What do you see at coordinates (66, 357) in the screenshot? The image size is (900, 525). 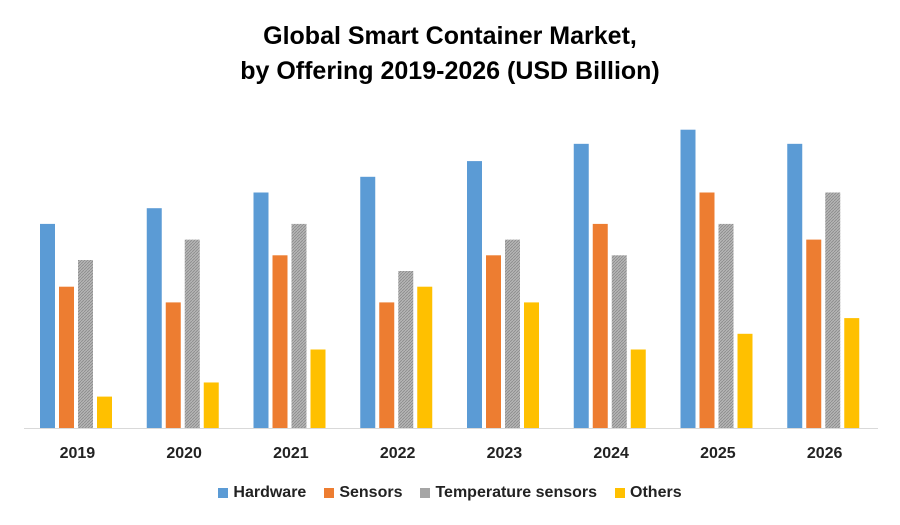 I see `bar-sensors-2019` at bounding box center [66, 357].